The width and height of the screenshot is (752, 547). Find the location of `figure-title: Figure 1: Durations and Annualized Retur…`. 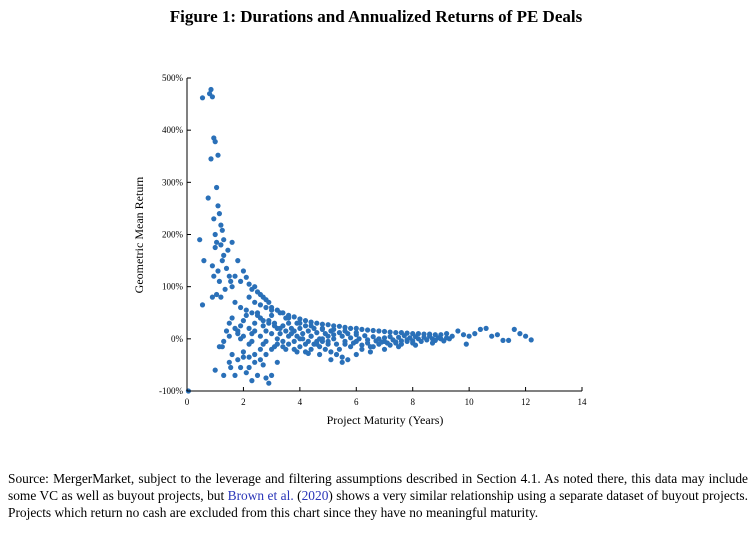

figure-title: Figure 1: Durations and Annualized Retur… is located at coordinates (376, 16).